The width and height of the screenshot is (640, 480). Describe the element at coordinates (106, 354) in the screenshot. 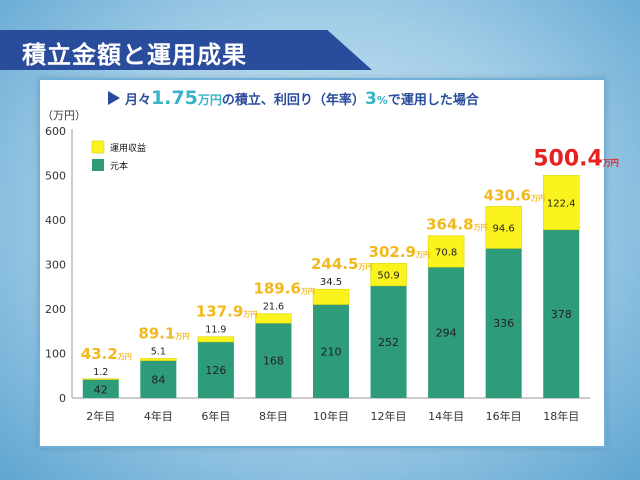

I see `total-value-label: 43.2万円` at that location.